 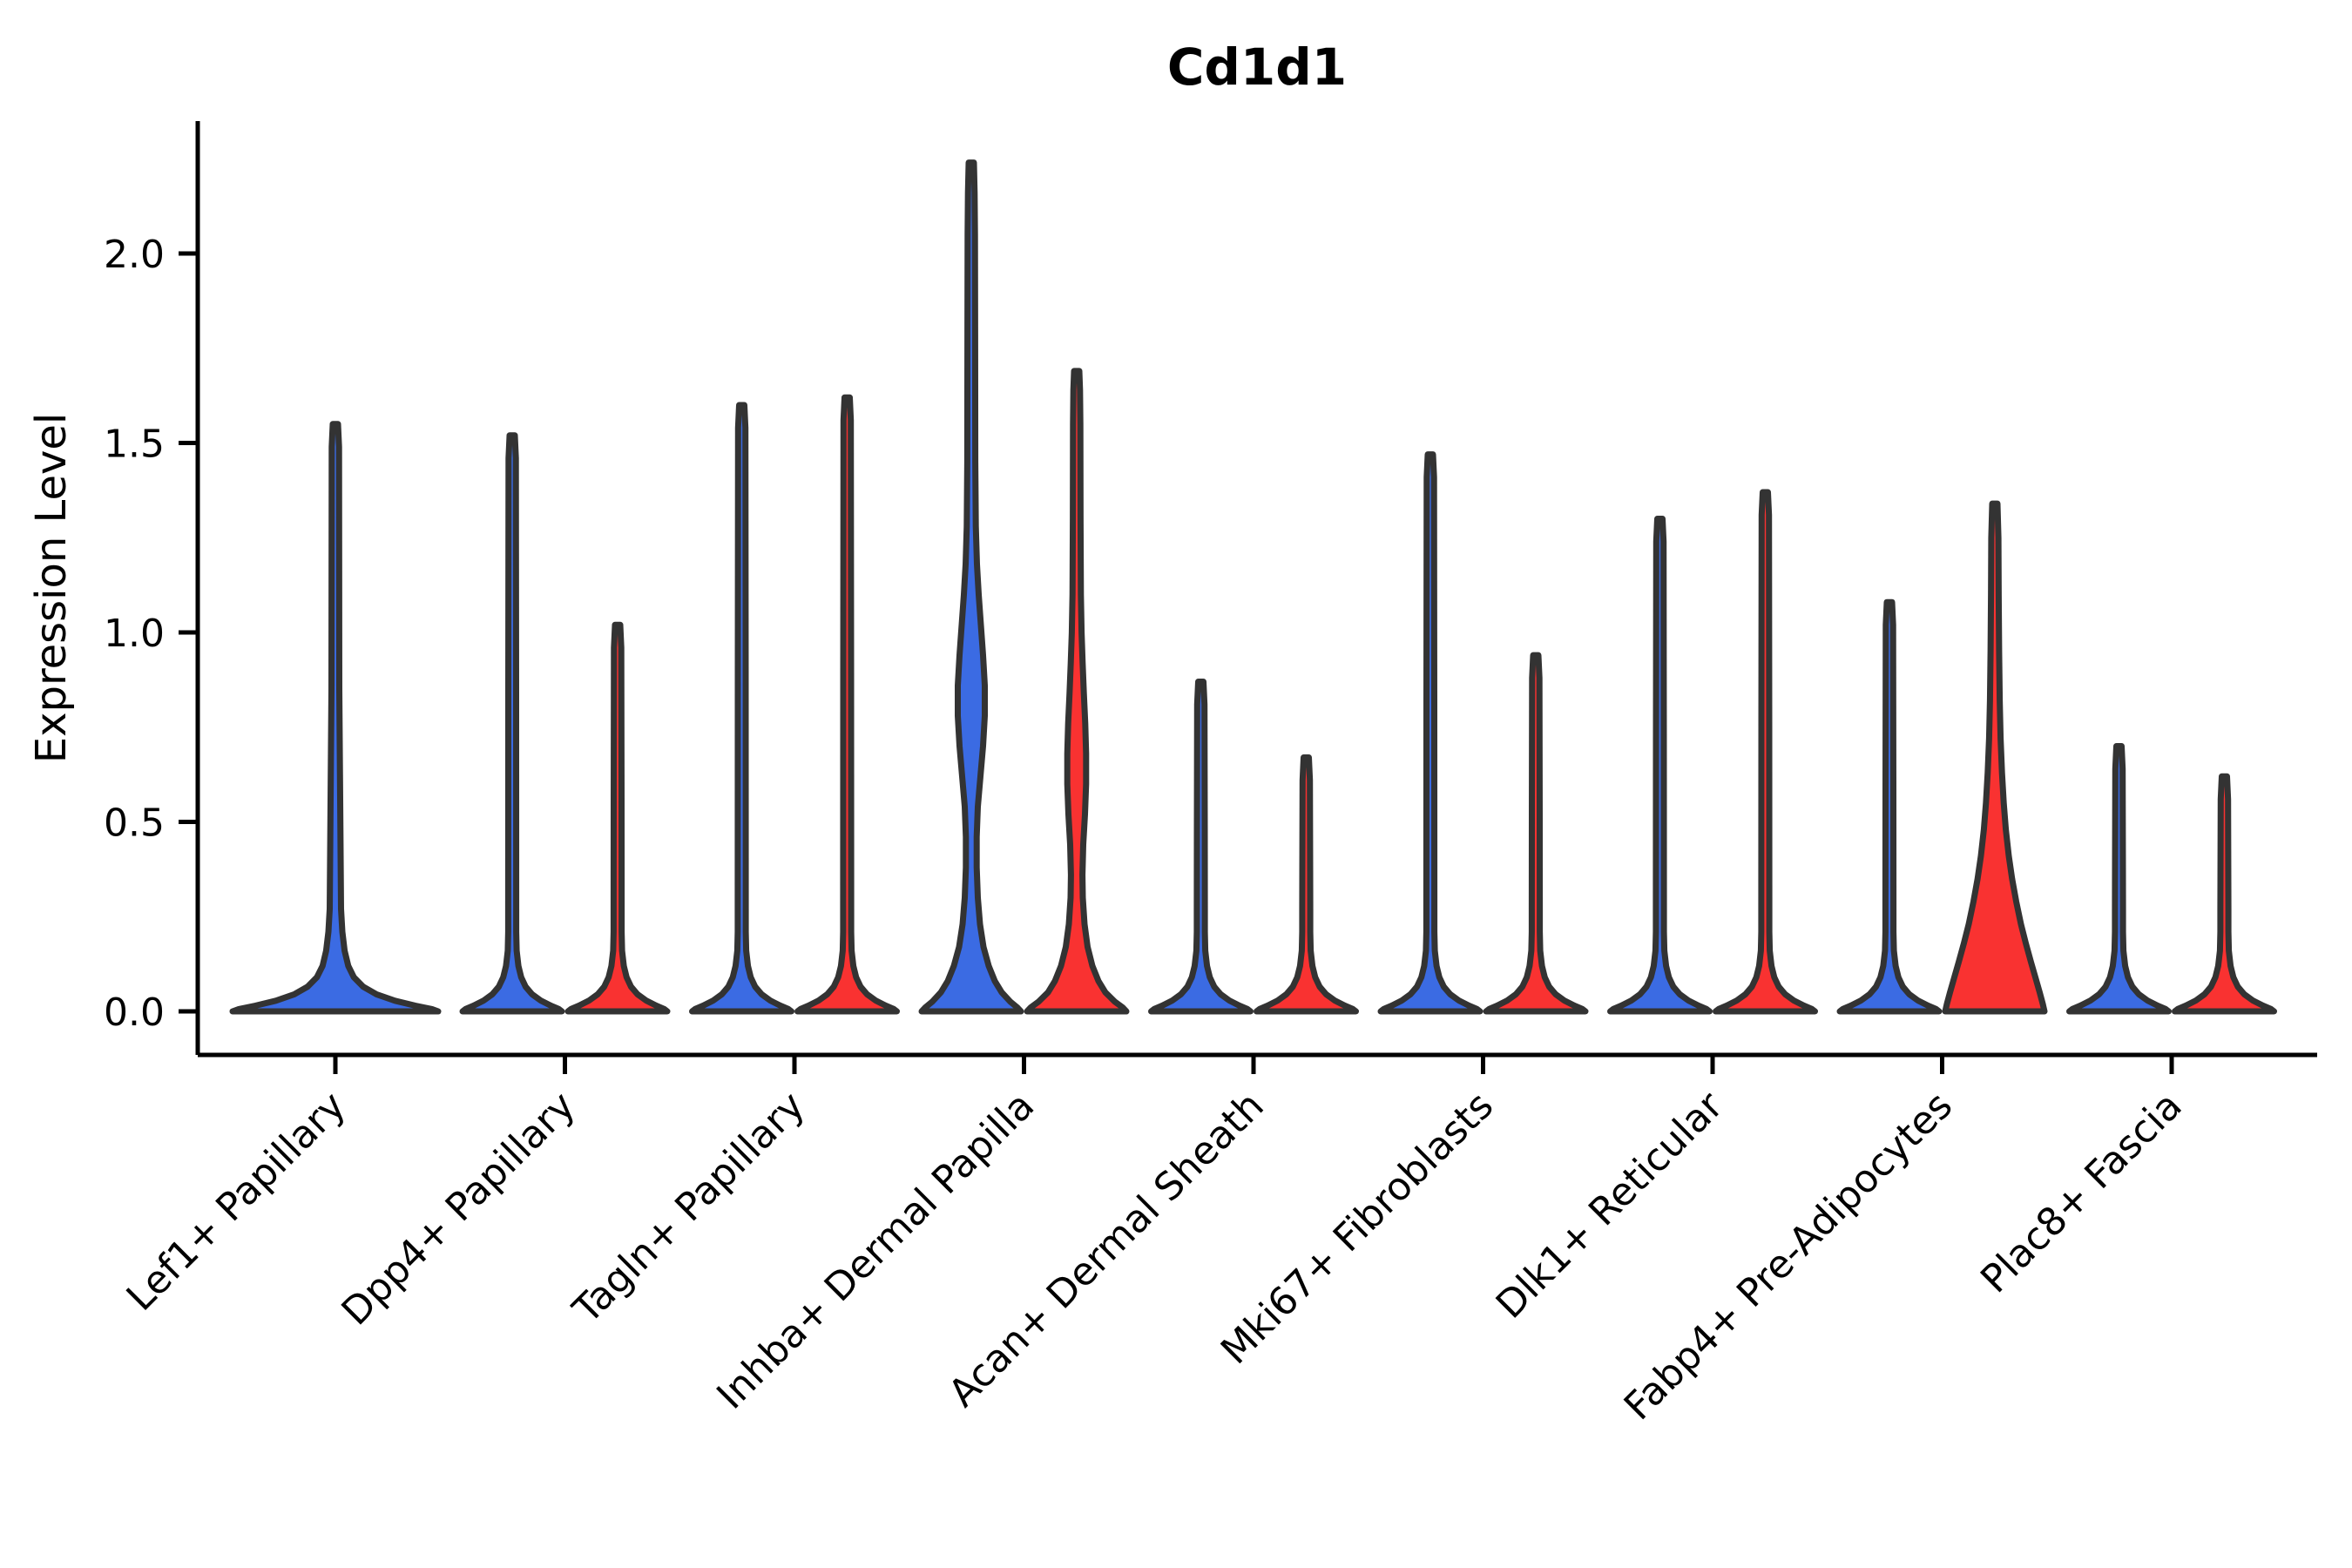 I want to click on violin-Tagln+-group-red, so click(x=847, y=704).